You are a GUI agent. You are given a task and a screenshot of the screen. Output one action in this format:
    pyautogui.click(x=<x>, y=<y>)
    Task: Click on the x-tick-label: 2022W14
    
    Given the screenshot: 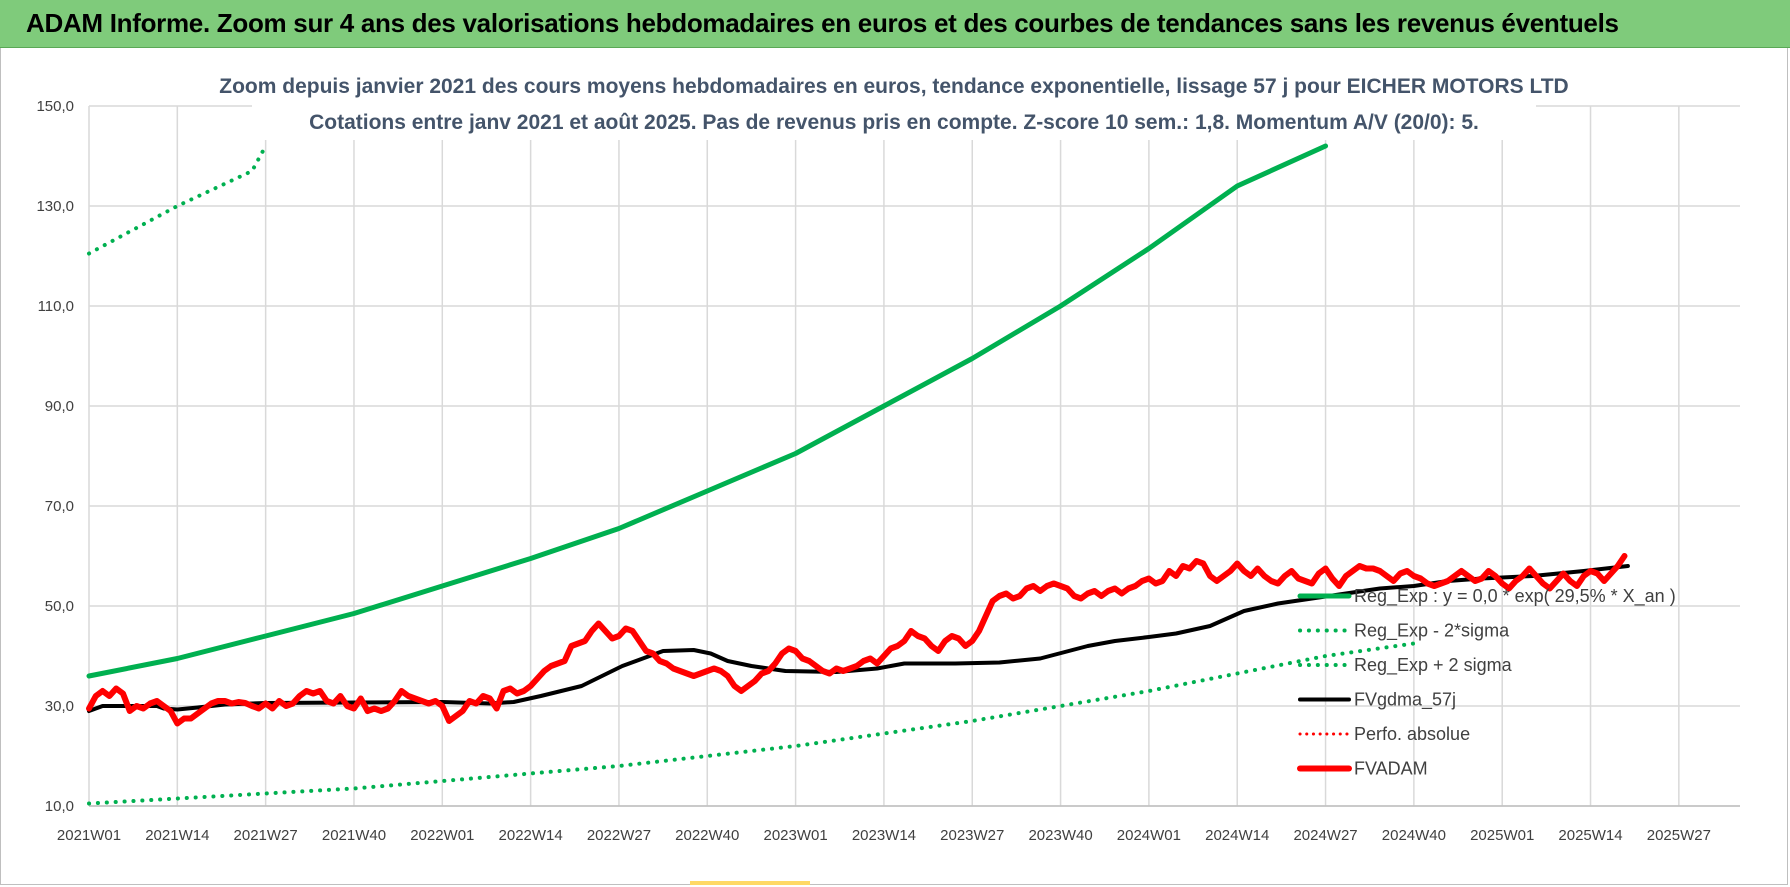 What is the action you would take?
    pyautogui.click(x=531, y=835)
    